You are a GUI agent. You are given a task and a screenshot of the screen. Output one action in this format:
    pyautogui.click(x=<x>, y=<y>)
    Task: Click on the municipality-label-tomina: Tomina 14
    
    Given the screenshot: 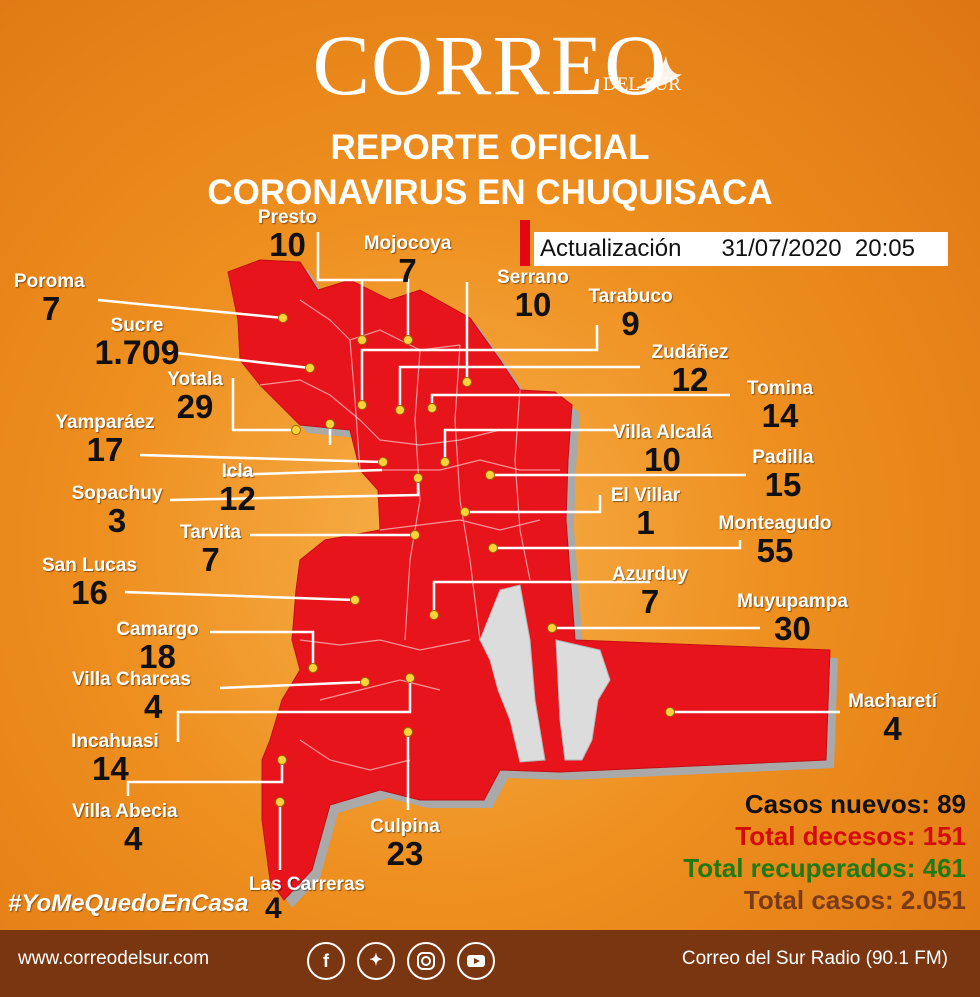 What is the action you would take?
    pyautogui.click(x=780, y=406)
    